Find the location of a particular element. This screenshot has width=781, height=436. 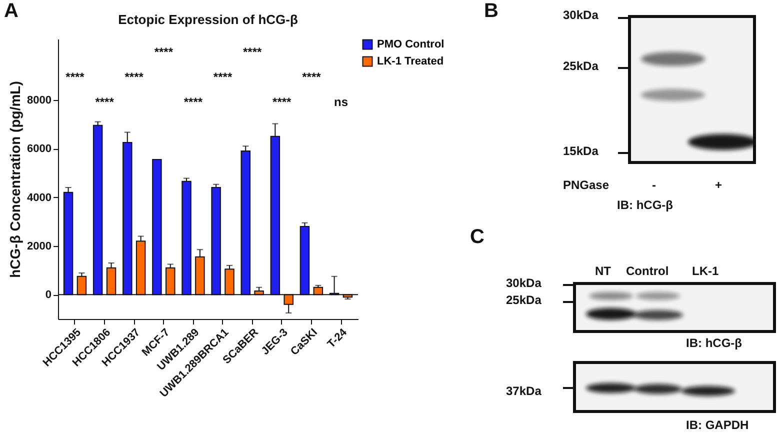

text: 37kDa is located at coordinates (524, 391).